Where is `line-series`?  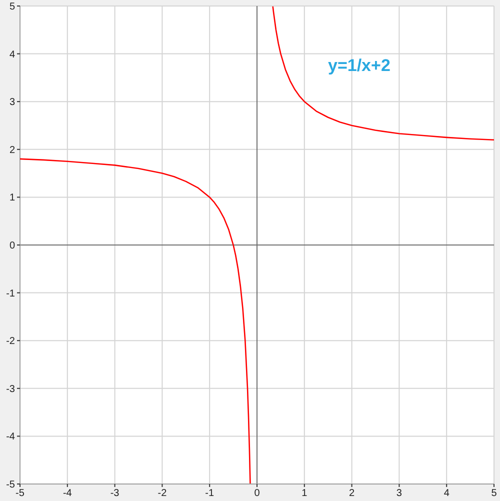
line-series is located at coordinates (383, 73).